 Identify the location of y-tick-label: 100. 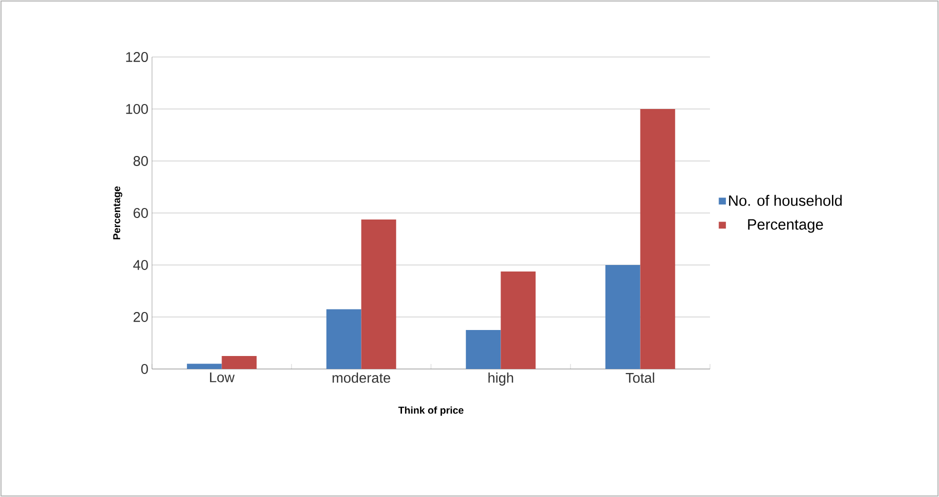
(137, 109).